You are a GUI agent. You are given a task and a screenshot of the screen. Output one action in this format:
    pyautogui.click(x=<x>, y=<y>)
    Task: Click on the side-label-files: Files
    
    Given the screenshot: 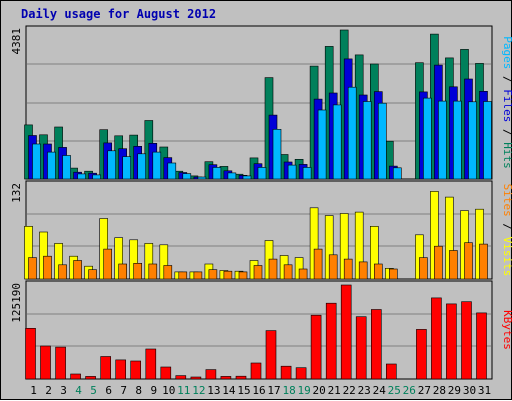 What is the action you would take?
    pyautogui.click(x=506, y=105)
    